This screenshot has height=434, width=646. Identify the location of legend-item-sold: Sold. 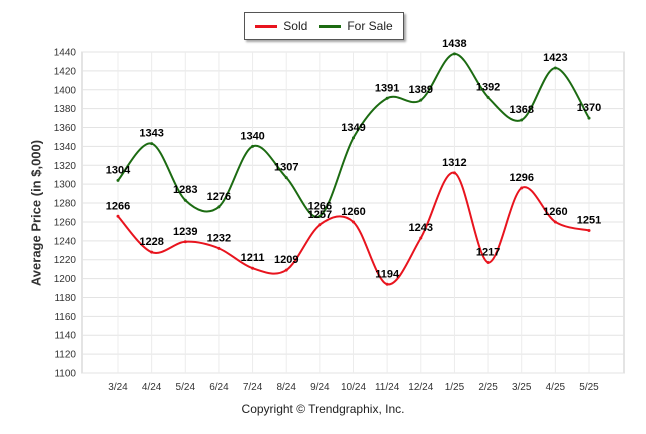
(281, 26).